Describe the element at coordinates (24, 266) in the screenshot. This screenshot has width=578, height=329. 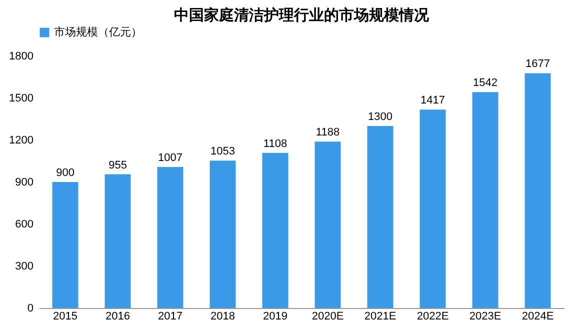
I see `y-tick-label: 300` at that location.